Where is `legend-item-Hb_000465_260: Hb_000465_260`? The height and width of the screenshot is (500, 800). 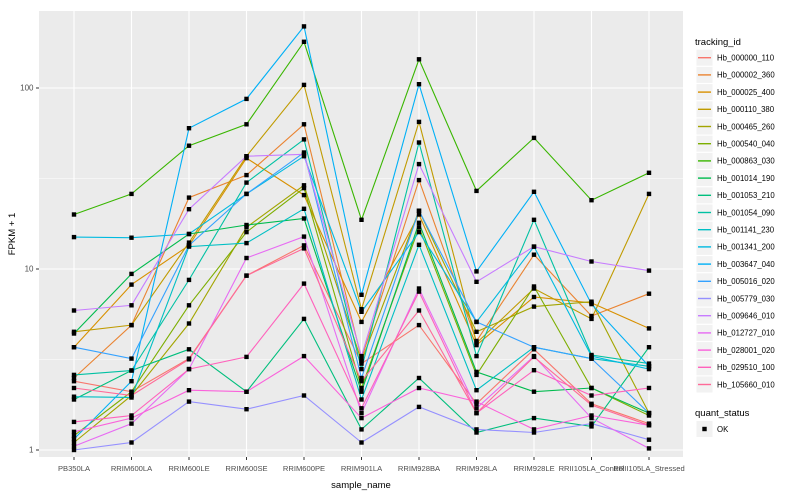 legend-item-Hb_000465_260: Hb_000465_260 is located at coordinates (735, 126).